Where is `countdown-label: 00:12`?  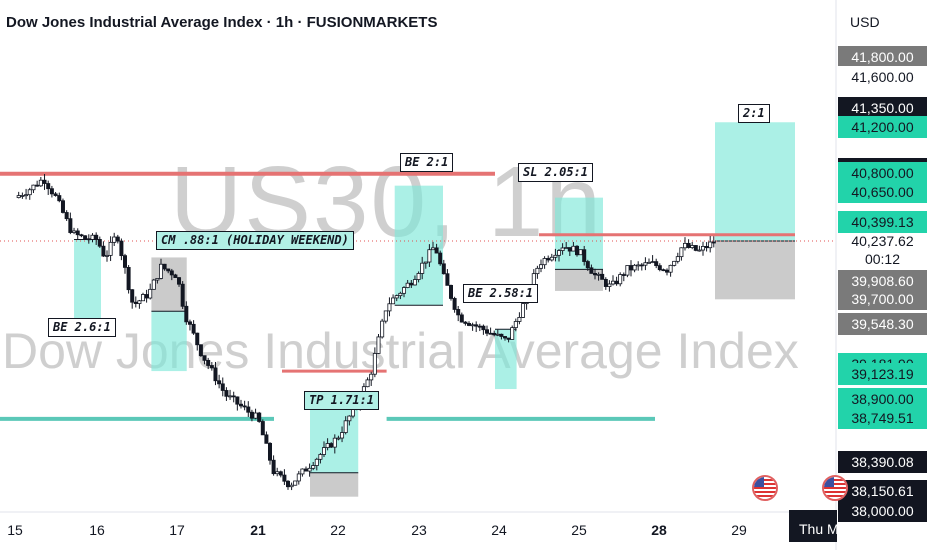
countdown-label: 00:12 is located at coordinates (882, 259).